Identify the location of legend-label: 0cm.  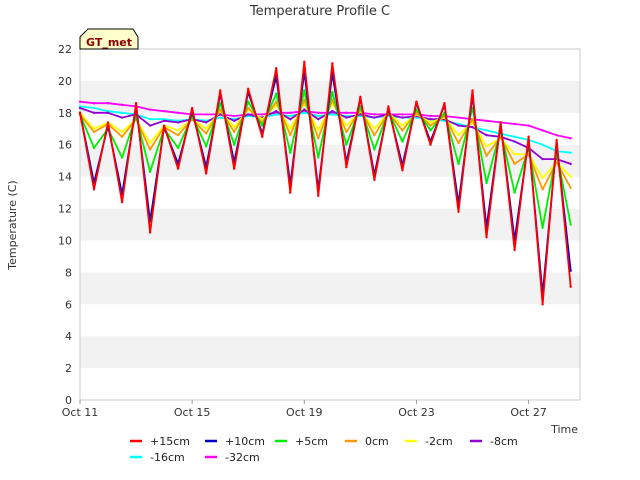
(377, 441).